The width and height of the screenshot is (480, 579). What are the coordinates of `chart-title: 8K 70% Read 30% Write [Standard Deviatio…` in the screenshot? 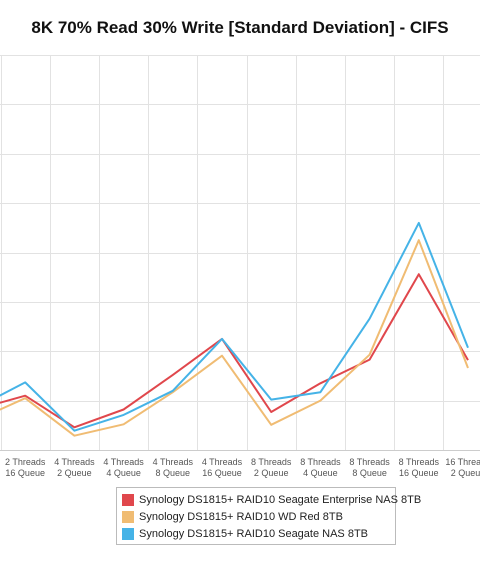 It's located at (240, 27).